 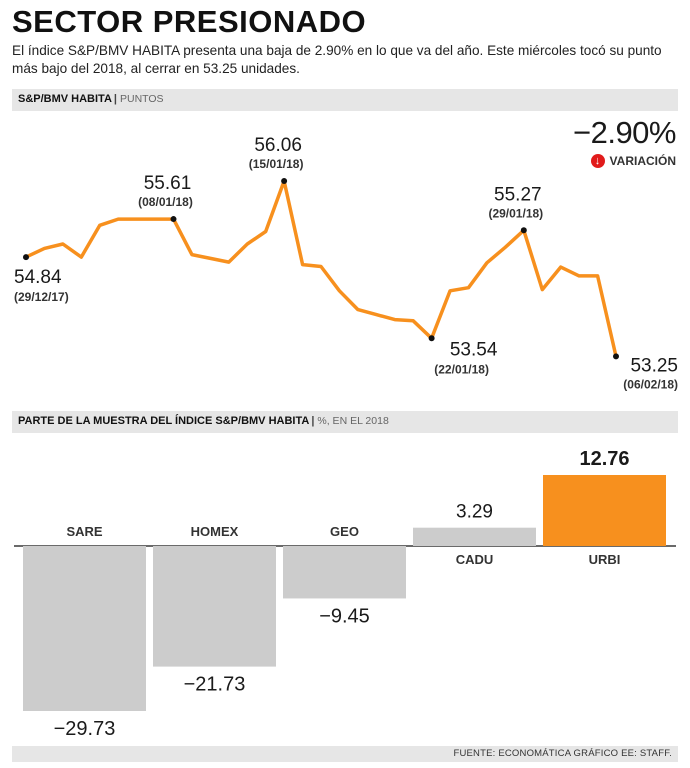 I want to click on category-label: URBI, so click(x=605, y=559).